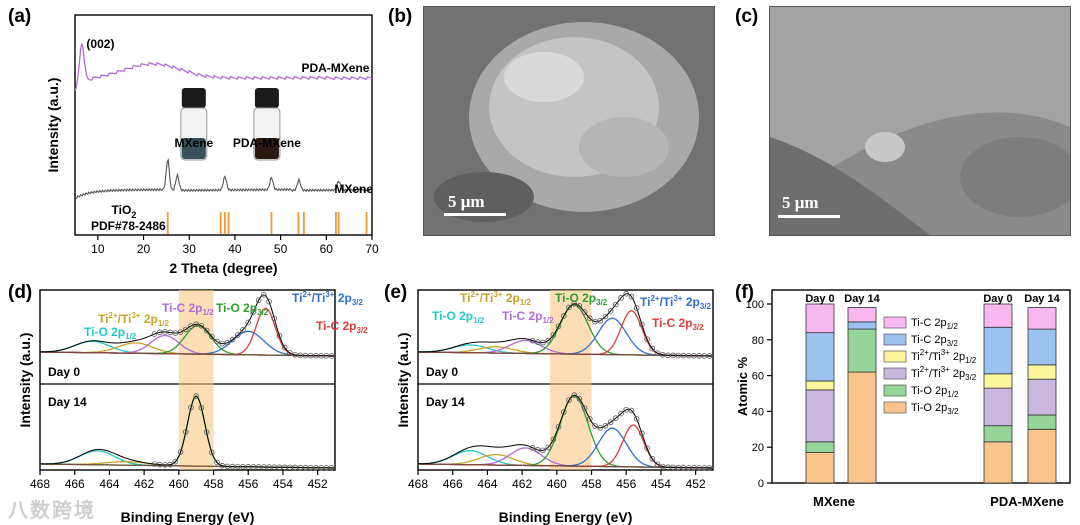 The image size is (1080, 525). What do you see at coordinates (144, 484) in the screenshot?
I see `xps-d-x-tick-label: 462` at bounding box center [144, 484].